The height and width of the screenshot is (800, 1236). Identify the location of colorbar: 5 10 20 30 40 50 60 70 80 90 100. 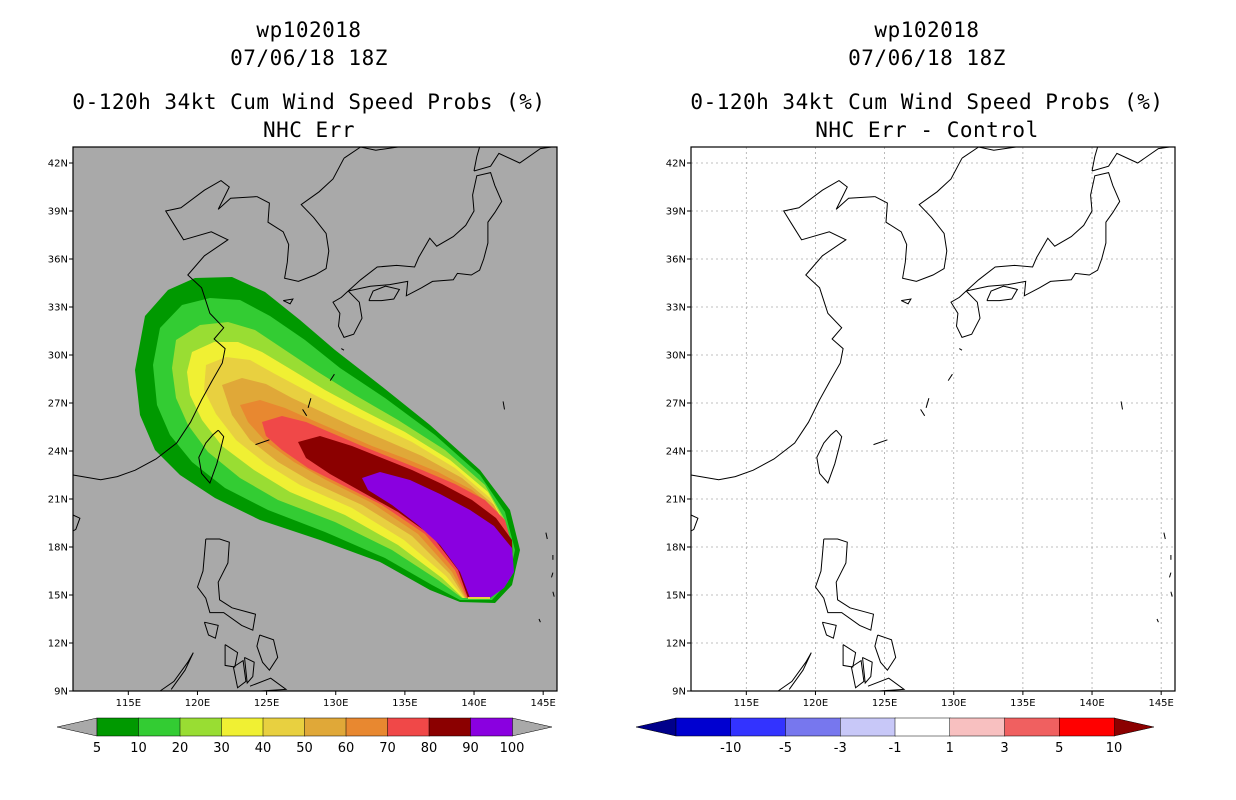
(304, 736).